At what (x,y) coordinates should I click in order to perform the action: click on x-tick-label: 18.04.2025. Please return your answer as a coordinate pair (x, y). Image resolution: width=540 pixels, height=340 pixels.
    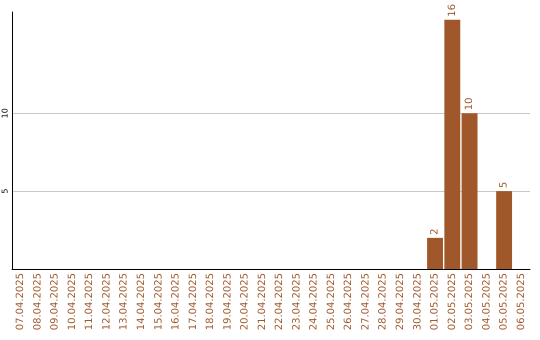
    Looking at the image, I should click on (210, 301).